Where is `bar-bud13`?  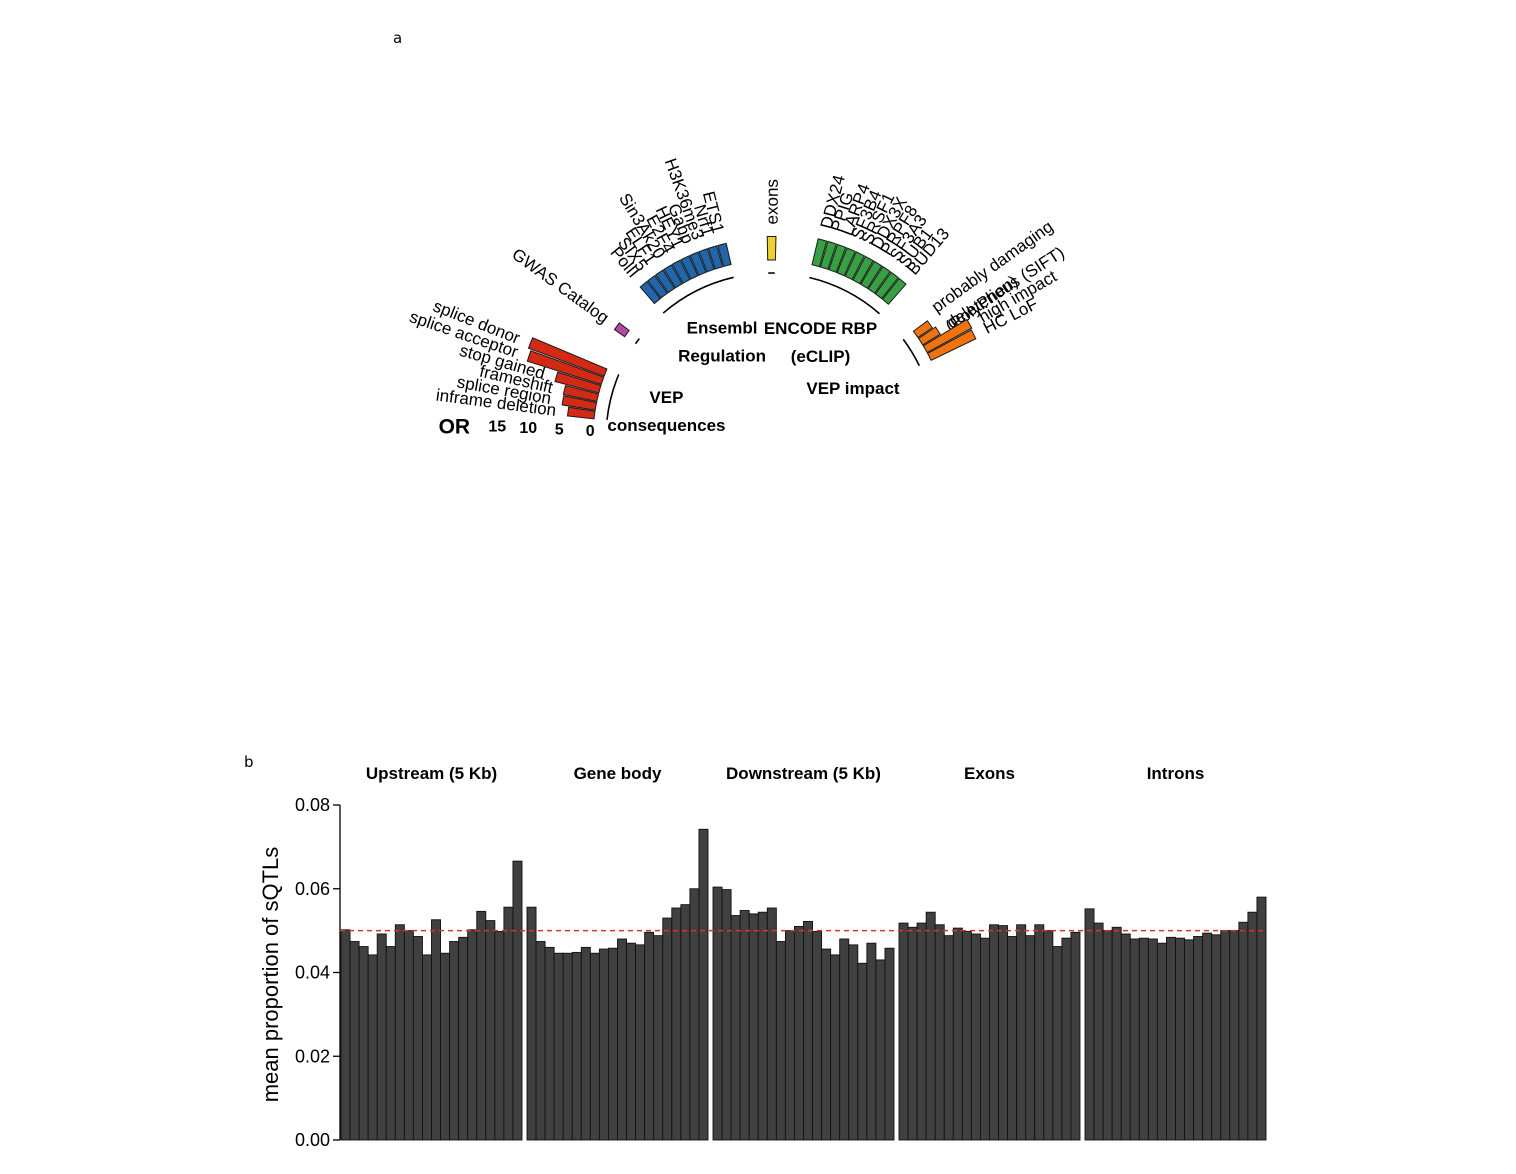 bar-bud13 is located at coordinates (894, 291).